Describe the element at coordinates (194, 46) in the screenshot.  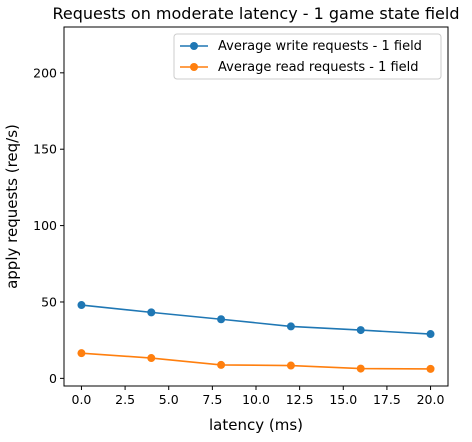
I see `legend-marker-write` at that location.